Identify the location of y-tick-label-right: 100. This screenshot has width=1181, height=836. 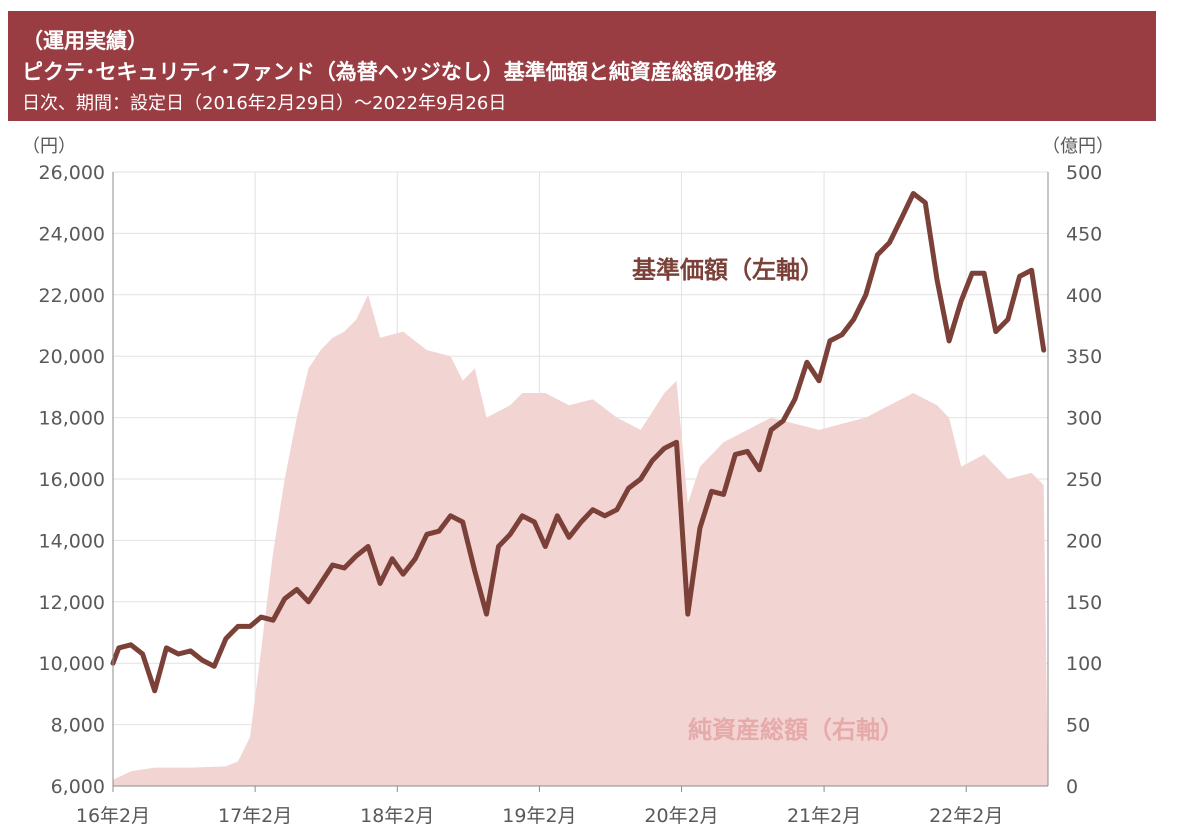
(1084, 664).